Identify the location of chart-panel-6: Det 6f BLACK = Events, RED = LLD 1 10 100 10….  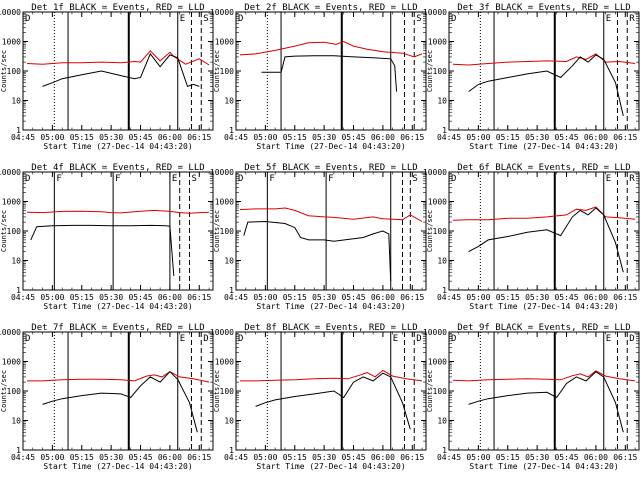
(531, 237).